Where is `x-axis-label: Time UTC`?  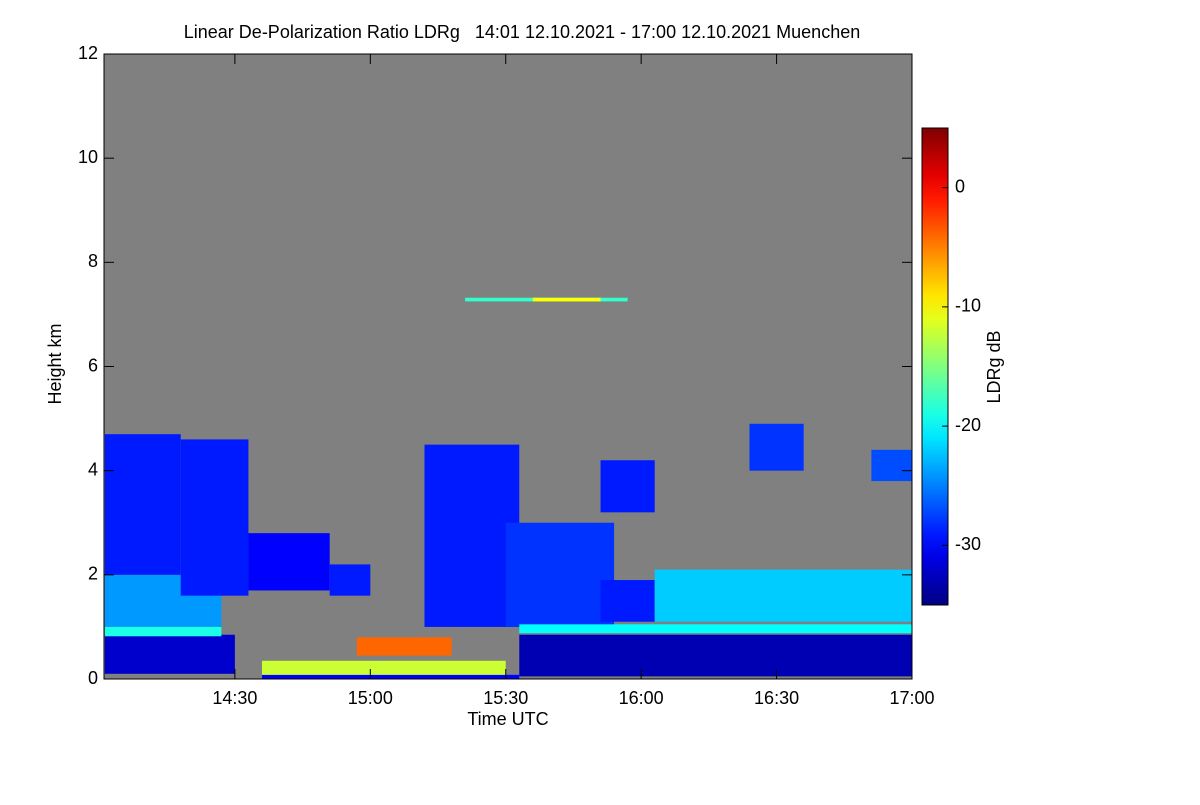 x-axis-label: Time UTC is located at coordinates (507, 719).